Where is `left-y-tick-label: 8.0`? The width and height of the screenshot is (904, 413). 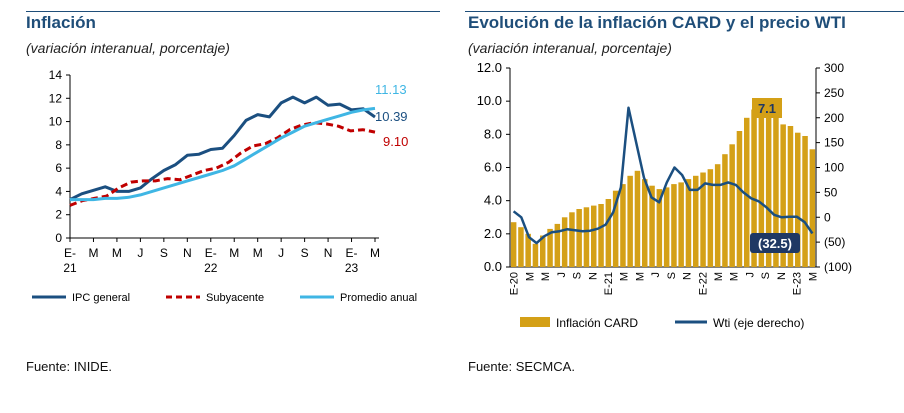 left-y-tick-label: 8.0 is located at coordinates (493, 133).